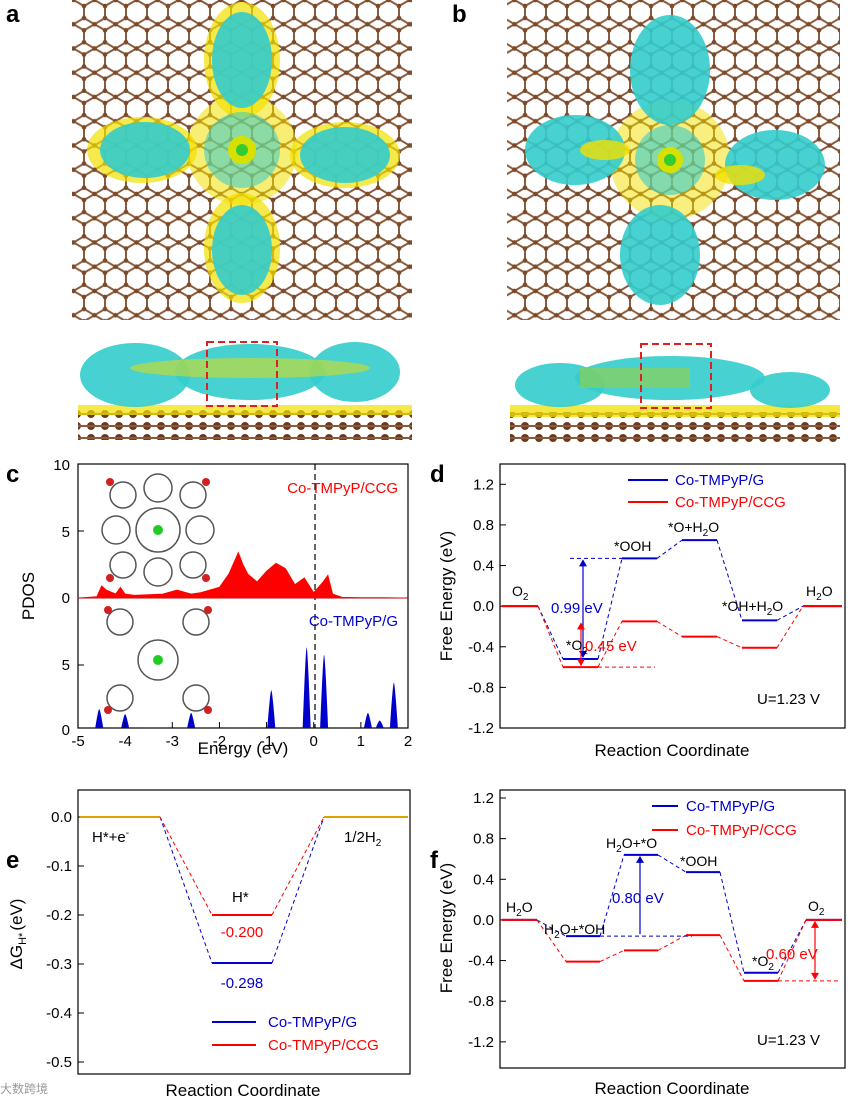  I want to click on annotation-060: 0.60 eV, so click(792, 954).